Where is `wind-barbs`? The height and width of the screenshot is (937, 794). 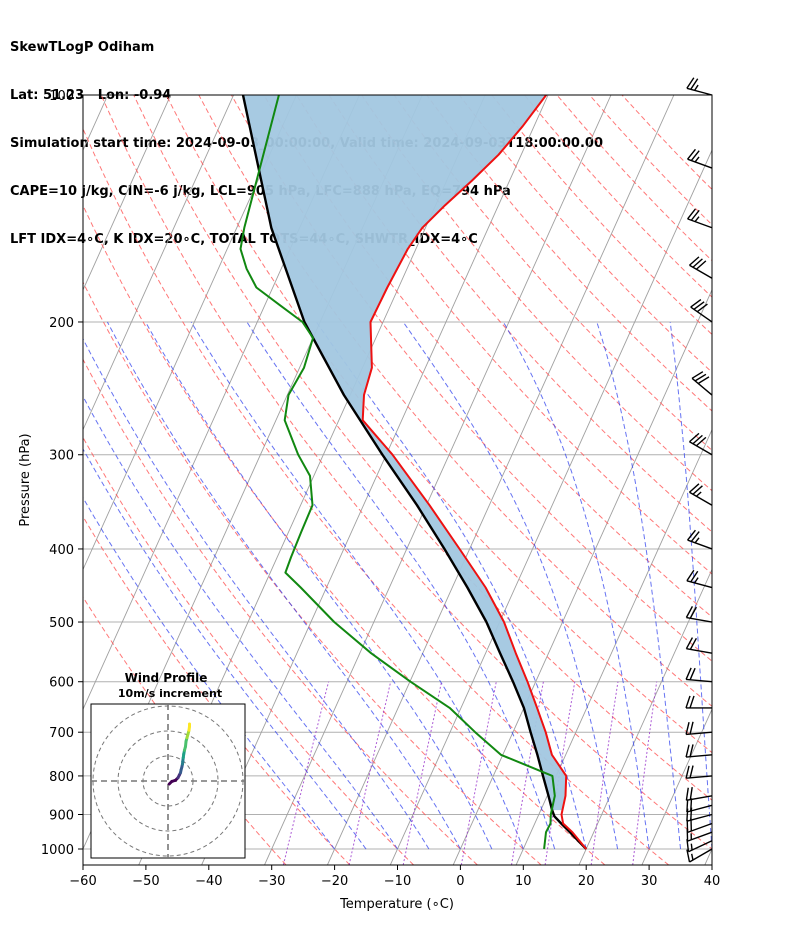 wind-barbs is located at coordinates (699, 470).